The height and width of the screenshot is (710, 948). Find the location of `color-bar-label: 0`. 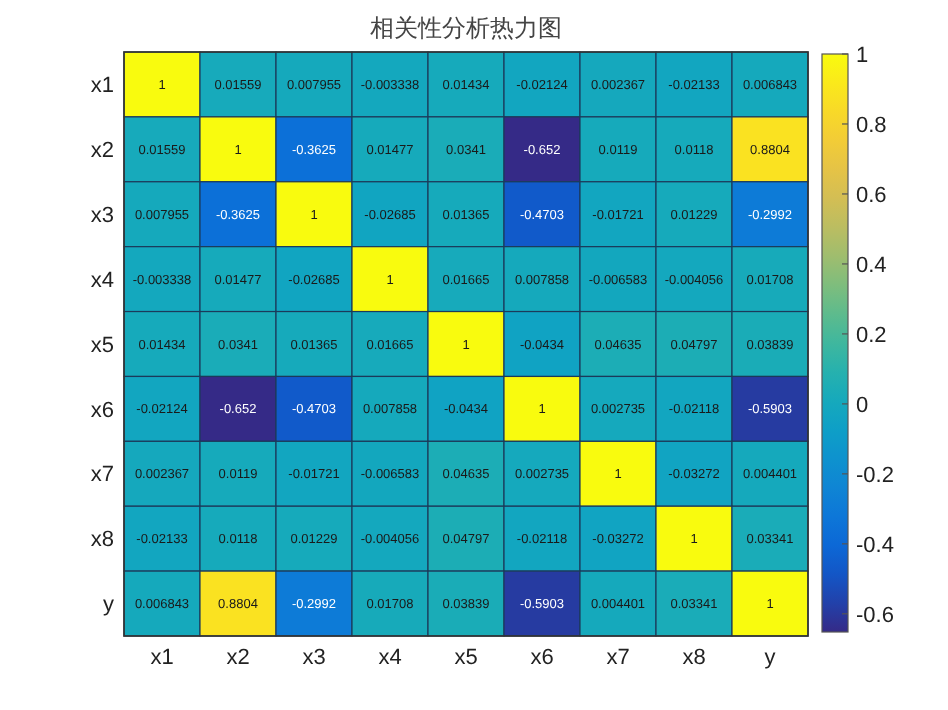

color-bar-label: 0 is located at coordinates (862, 405).